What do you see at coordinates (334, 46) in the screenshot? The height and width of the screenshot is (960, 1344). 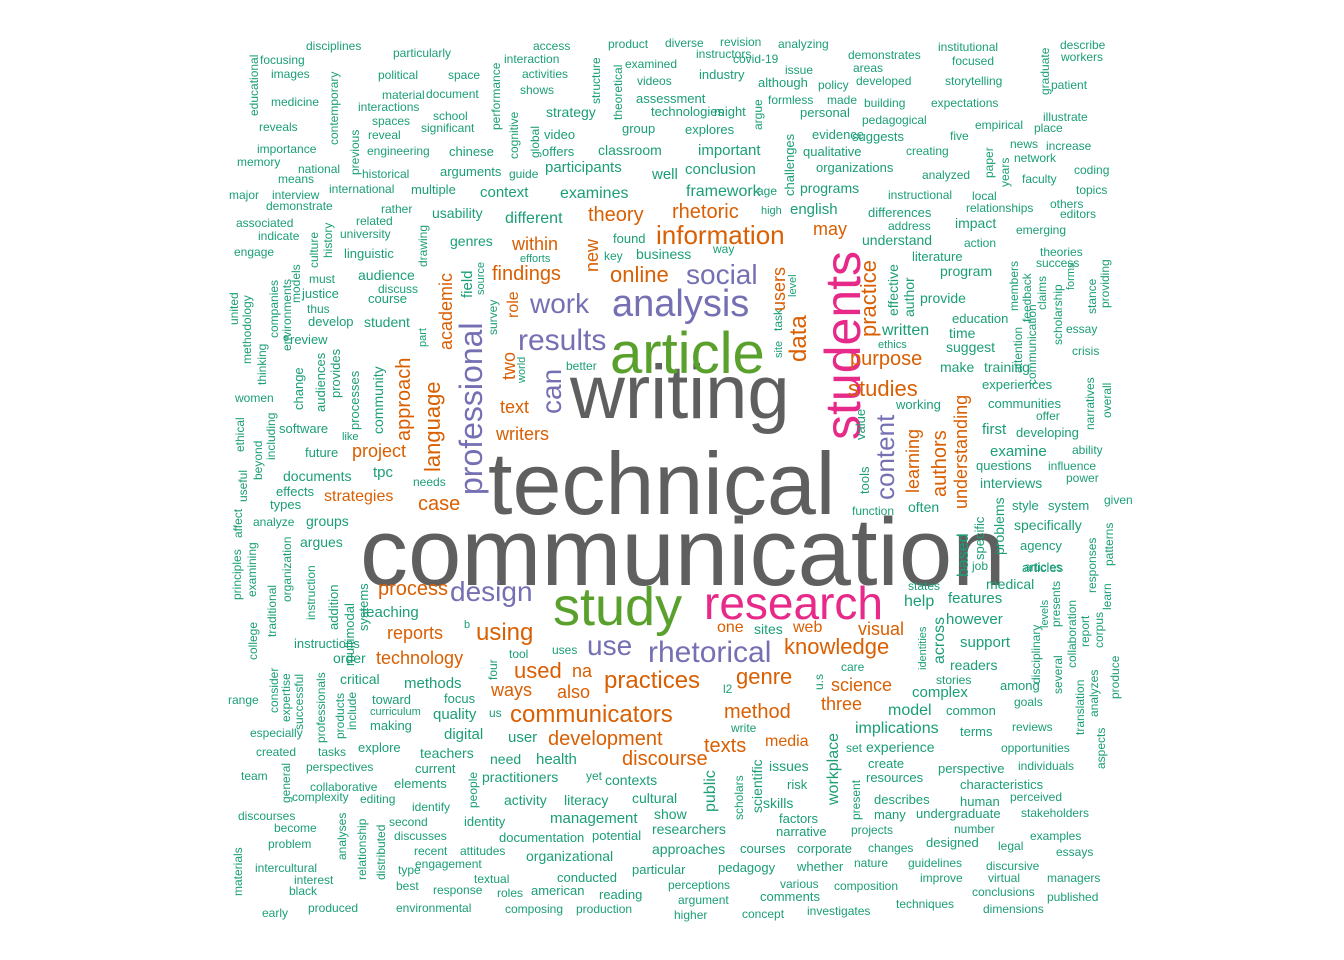 I see `word-disciplines: disciplines` at bounding box center [334, 46].